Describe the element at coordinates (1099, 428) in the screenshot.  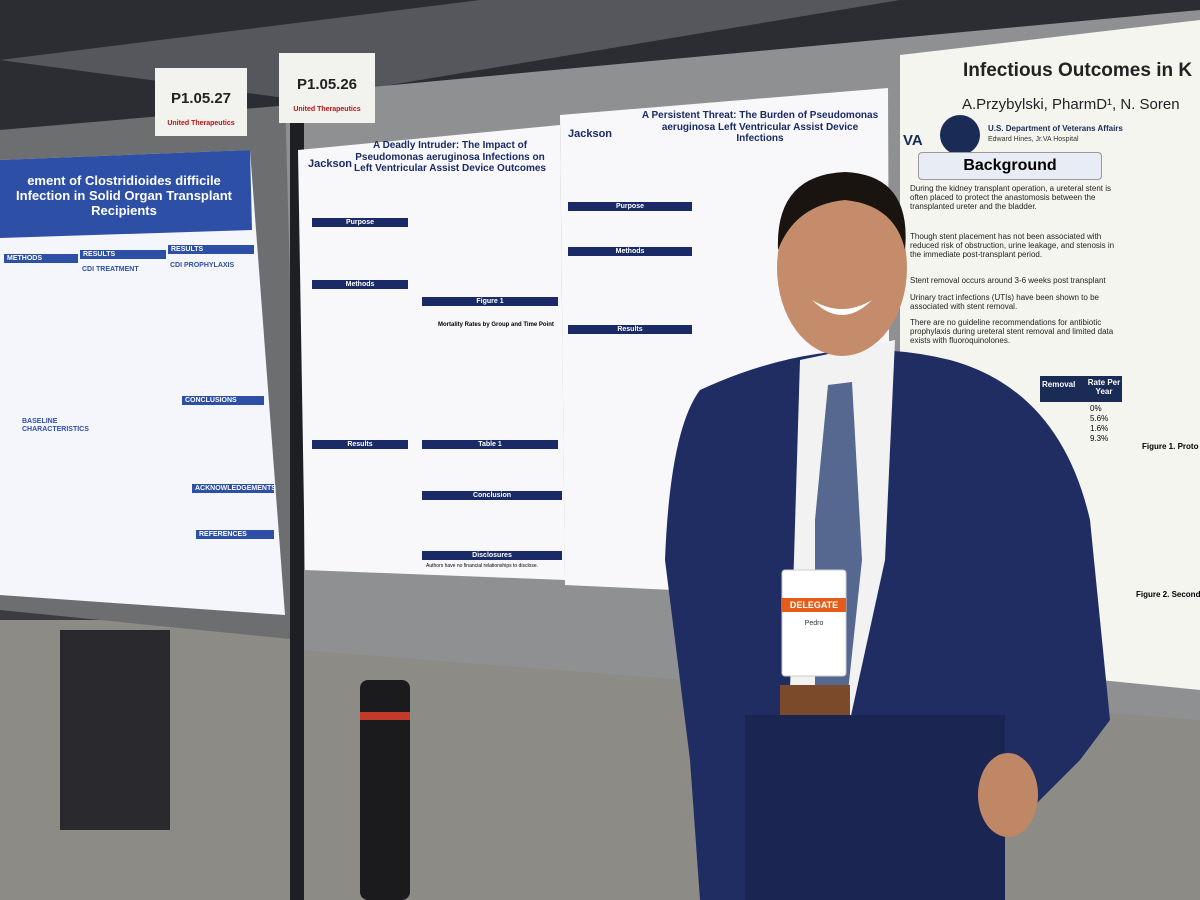
I see `table-cell: 1.6%` at that location.